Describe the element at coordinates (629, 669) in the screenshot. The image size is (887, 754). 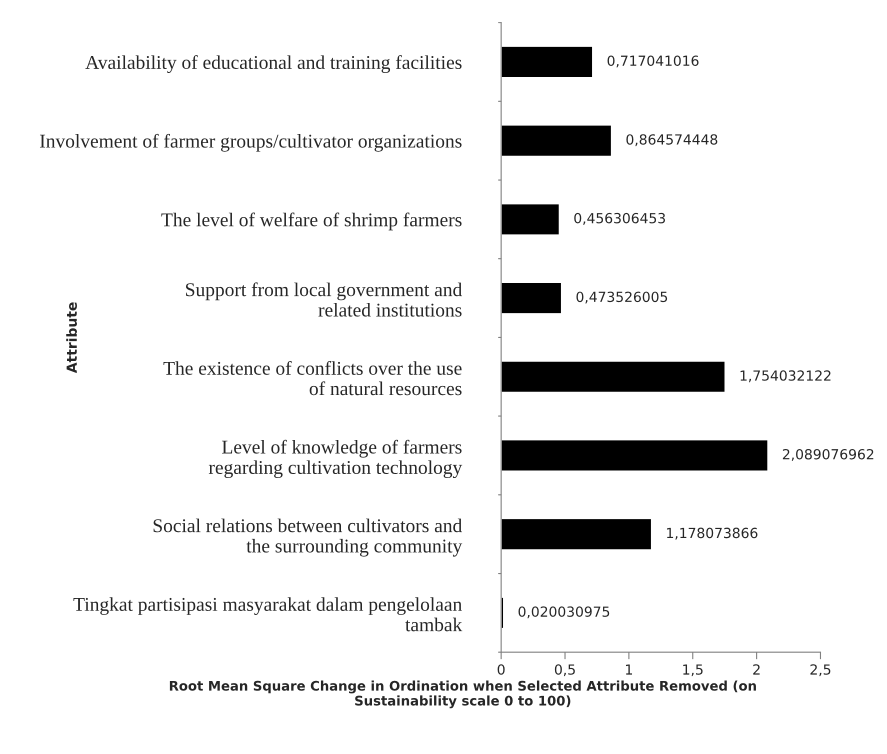
I see `x-tick-label: 1` at that location.